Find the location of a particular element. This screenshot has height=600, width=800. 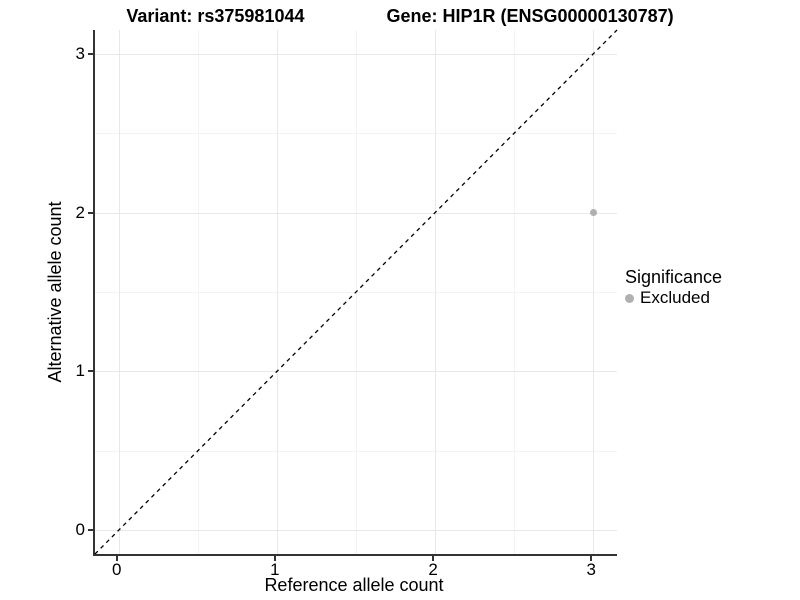

y-tick-label: 2 is located at coordinates (80, 212).